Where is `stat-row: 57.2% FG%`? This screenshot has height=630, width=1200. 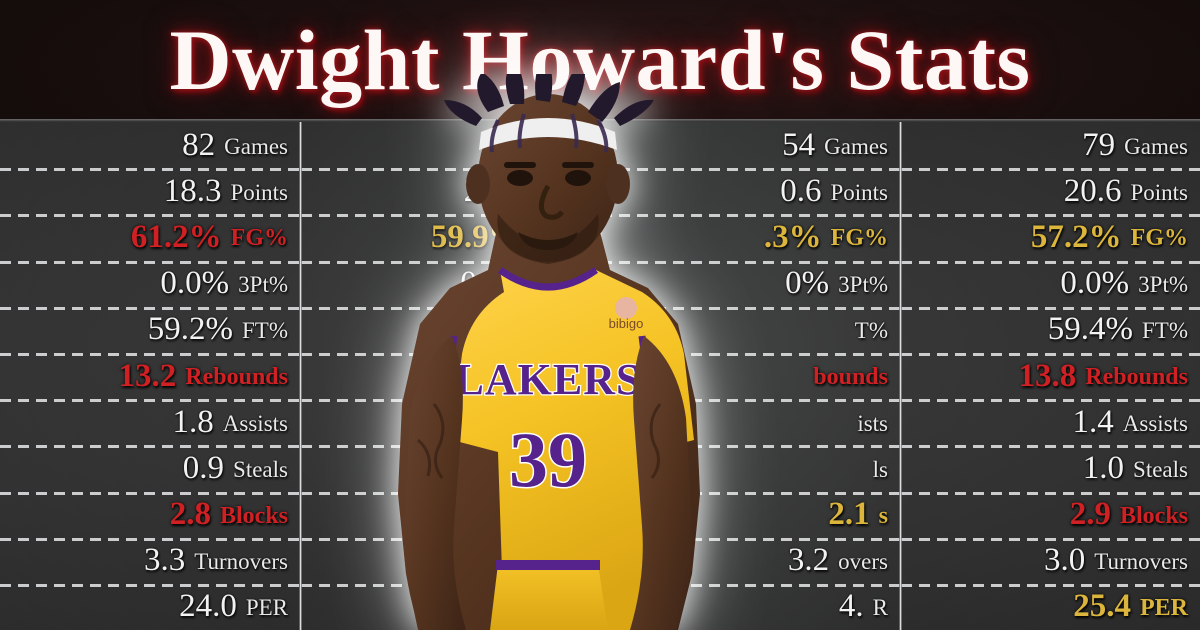
stat-row: 57.2% FG% is located at coordinates (1050, 237).